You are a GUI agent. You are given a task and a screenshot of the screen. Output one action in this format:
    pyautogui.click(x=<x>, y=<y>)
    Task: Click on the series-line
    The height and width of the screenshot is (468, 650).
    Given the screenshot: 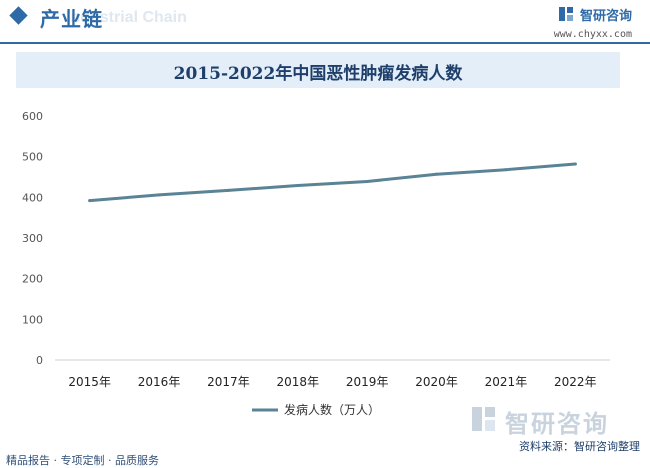 What is the action you would take?
    pyautogui.click(x=332, y=182)
    